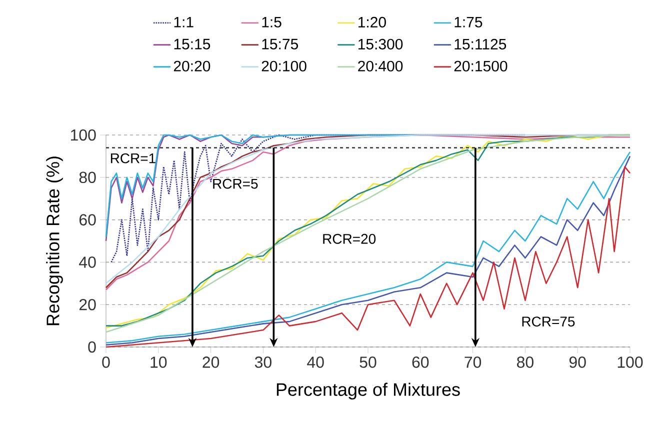  I want to click on annotation: RCR=75, so click(548, 321).